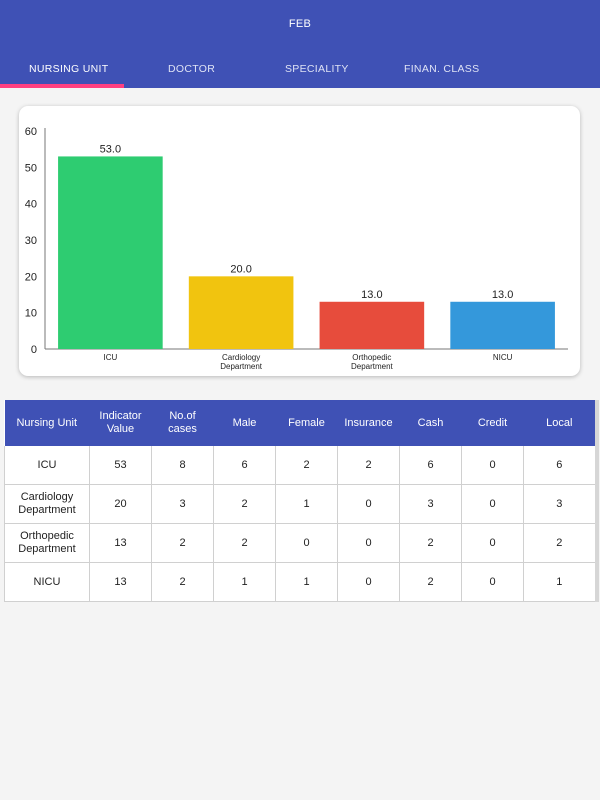  Describe the element at coordinates (47, 465) in the screenshot. I see `table-cell: ICU` at that location.